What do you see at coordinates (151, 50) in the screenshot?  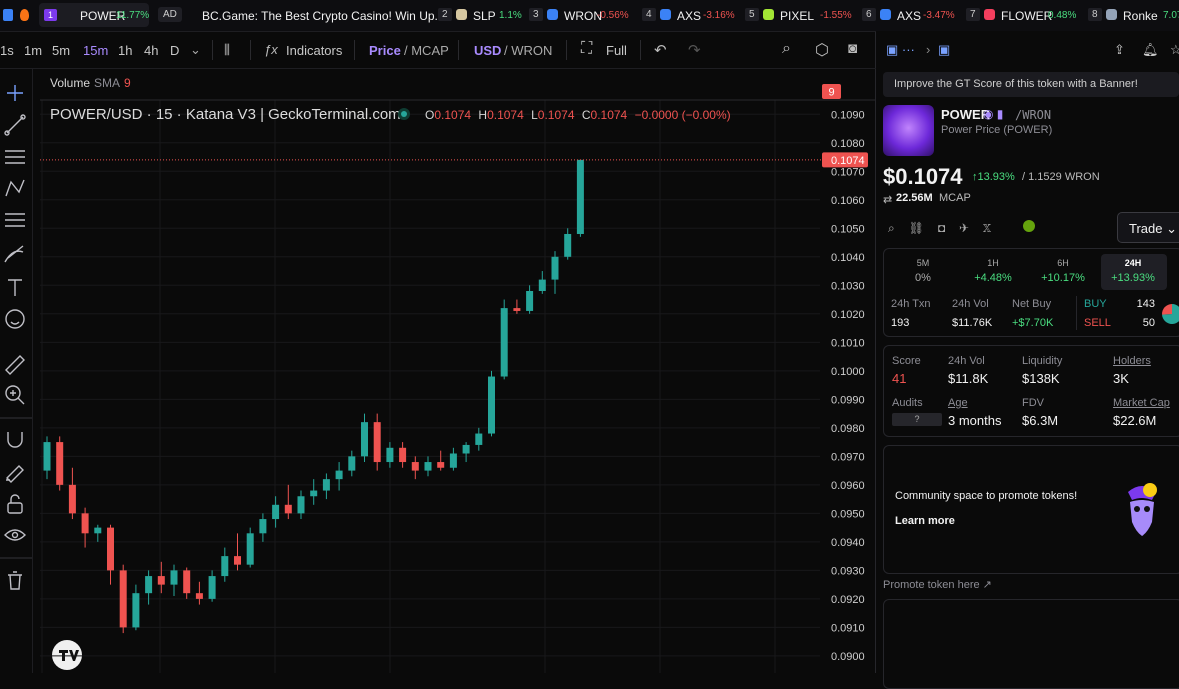 I see `interval: 4h` at bounding box center [151, 50].